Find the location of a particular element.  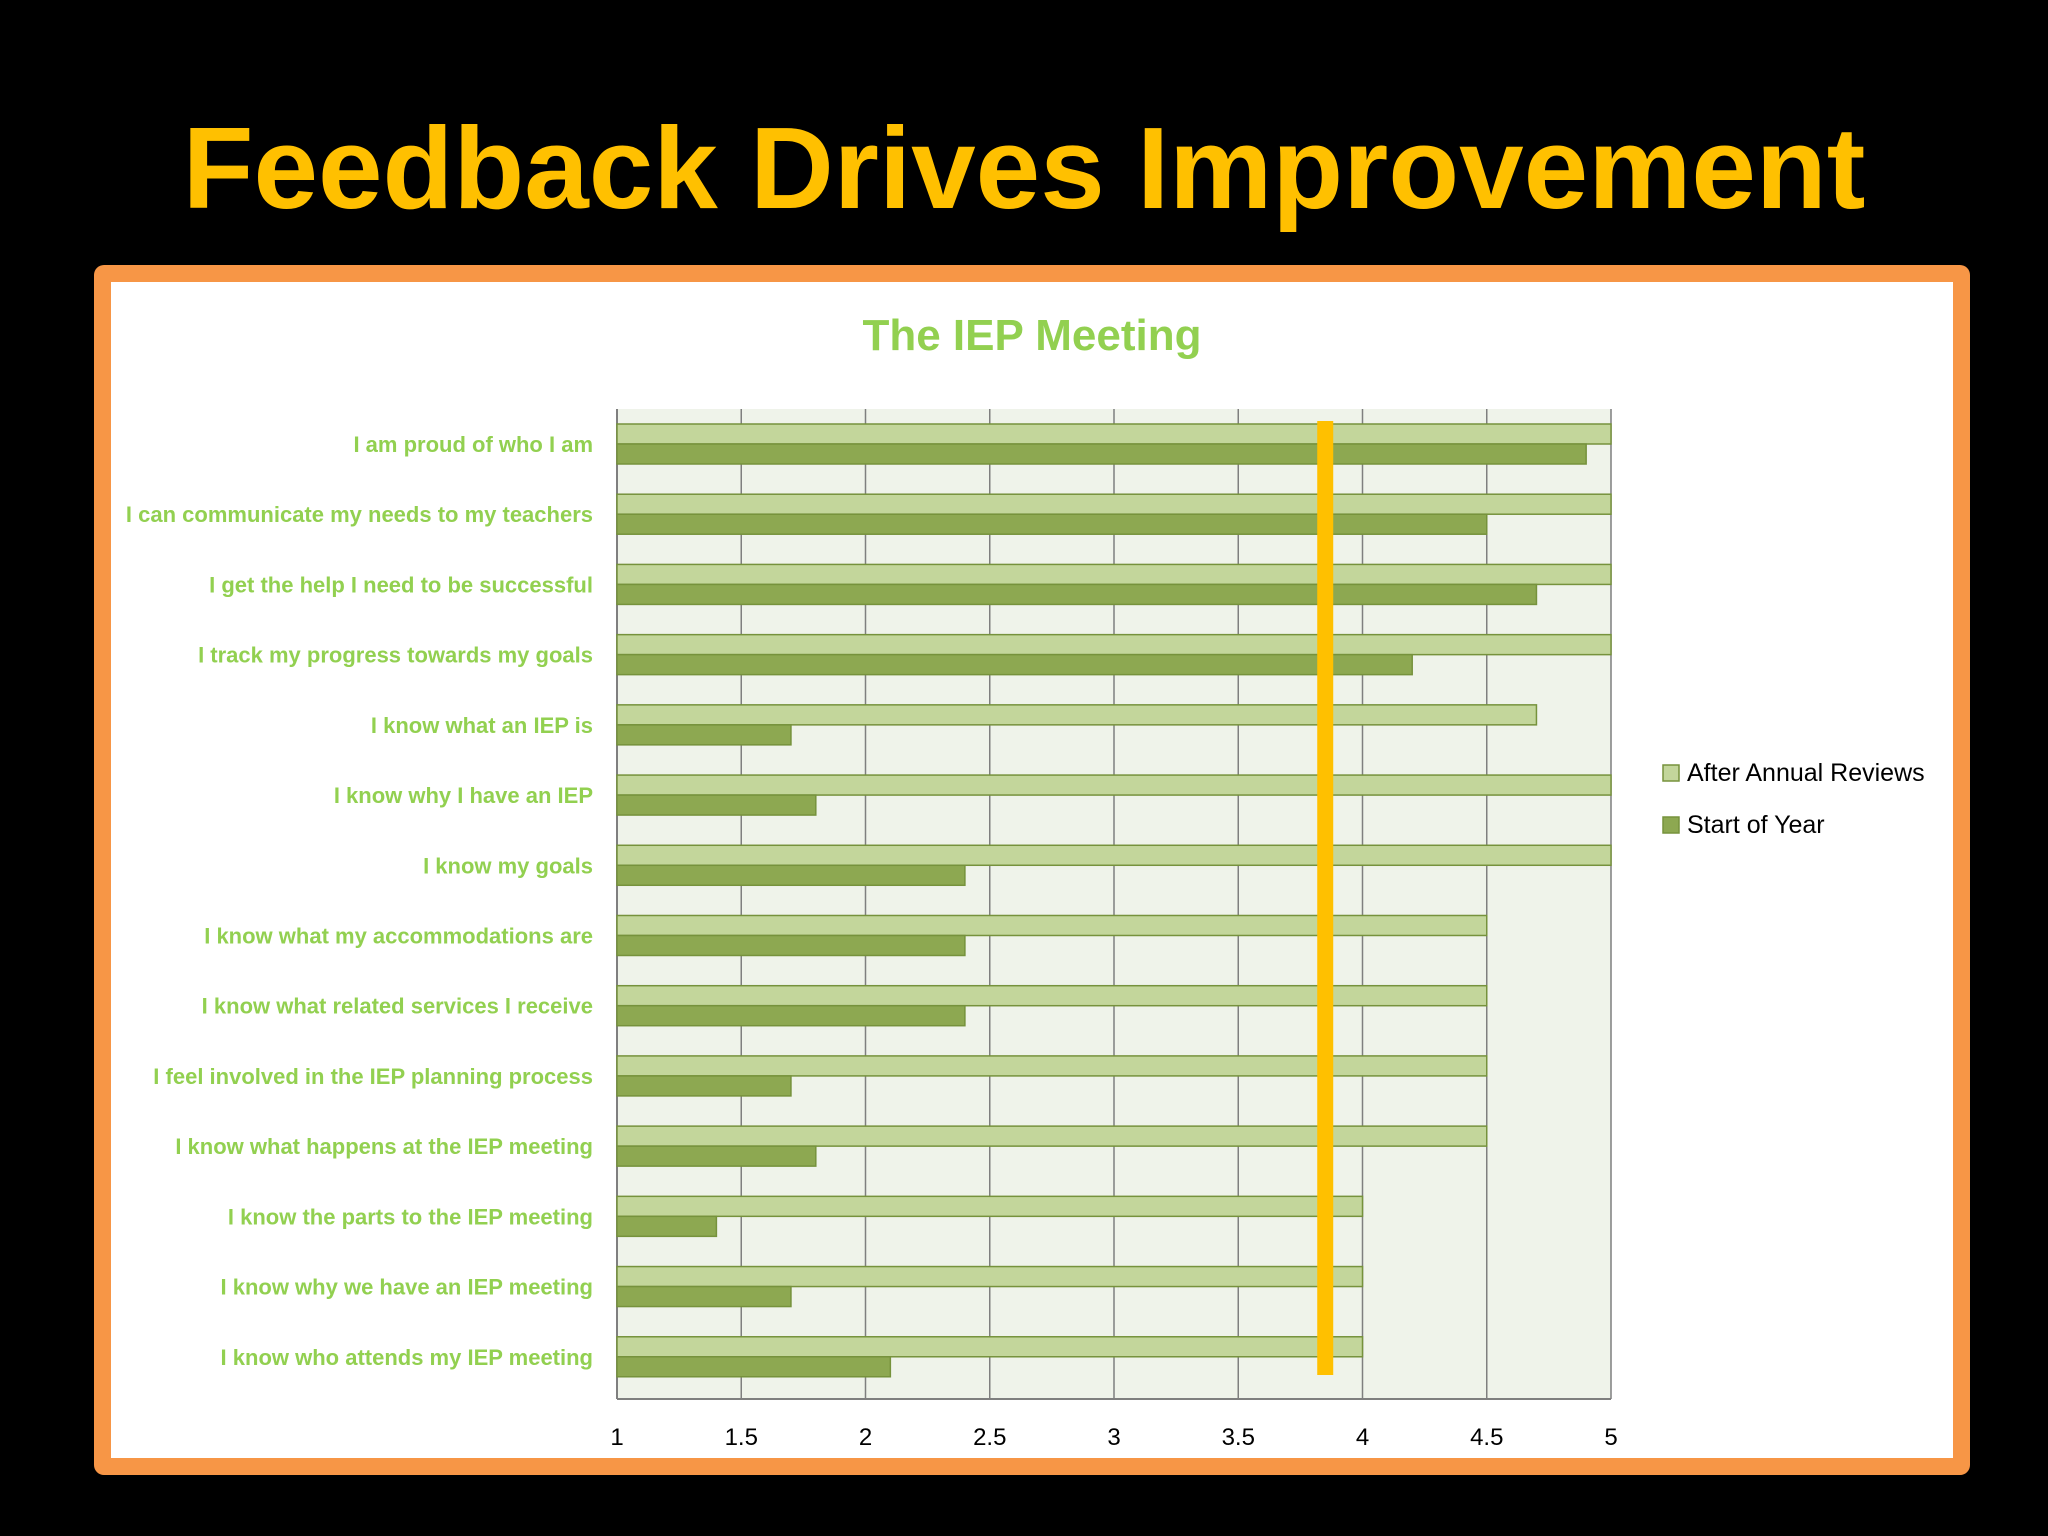

x-tick-label: 1 is located at coordinates (616, 1437).